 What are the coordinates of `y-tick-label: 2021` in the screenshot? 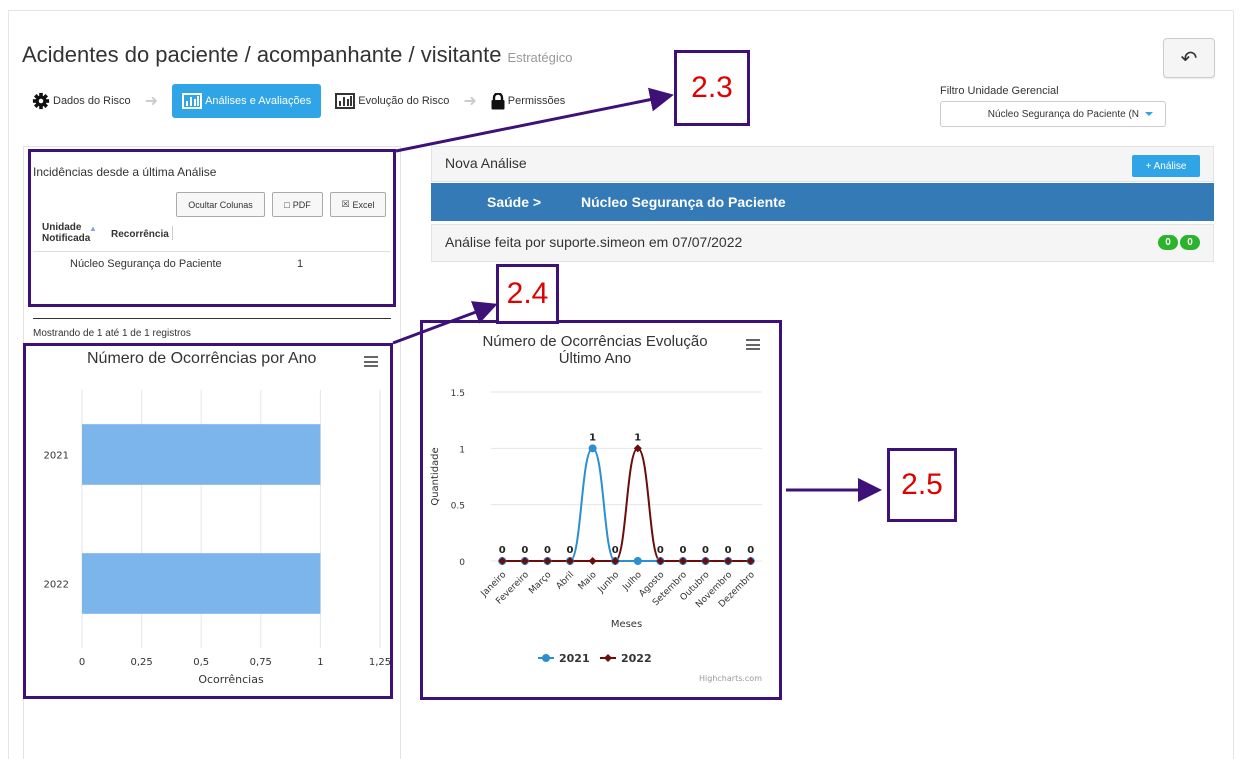 It's located at (56, 456).